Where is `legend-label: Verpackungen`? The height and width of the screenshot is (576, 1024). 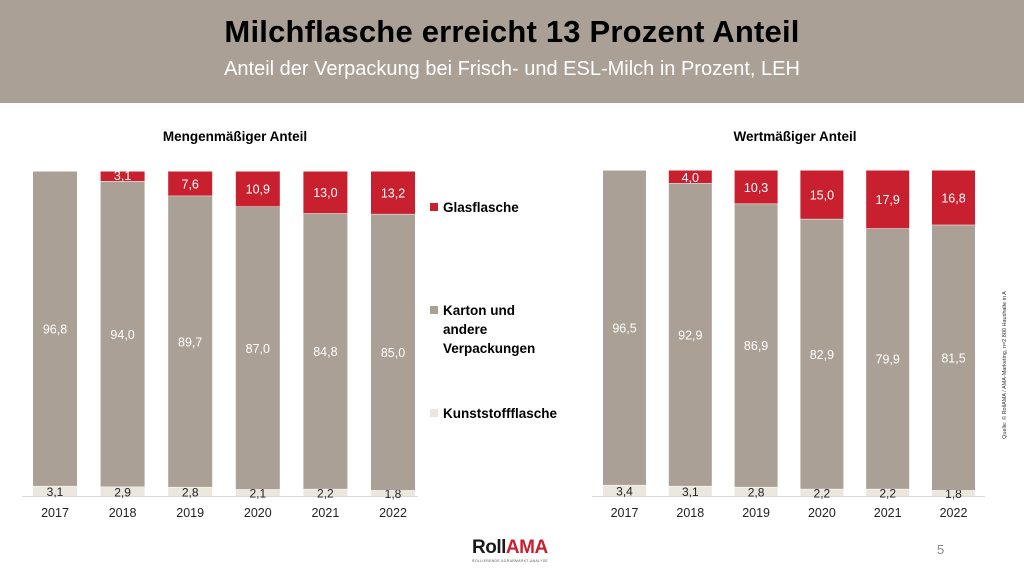
legend-label: Verpackungen is located at coordinates (489, 348).